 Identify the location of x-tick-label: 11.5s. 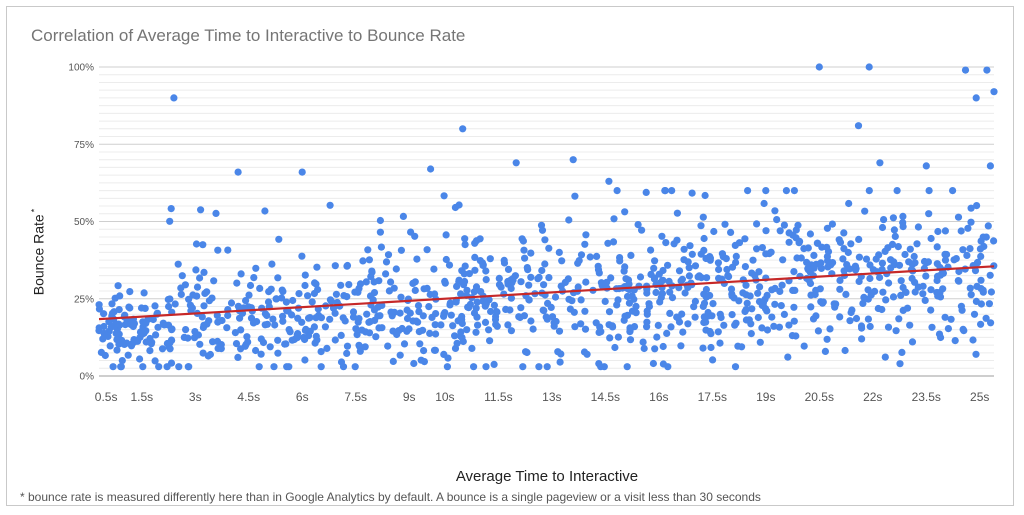
(498, 397).